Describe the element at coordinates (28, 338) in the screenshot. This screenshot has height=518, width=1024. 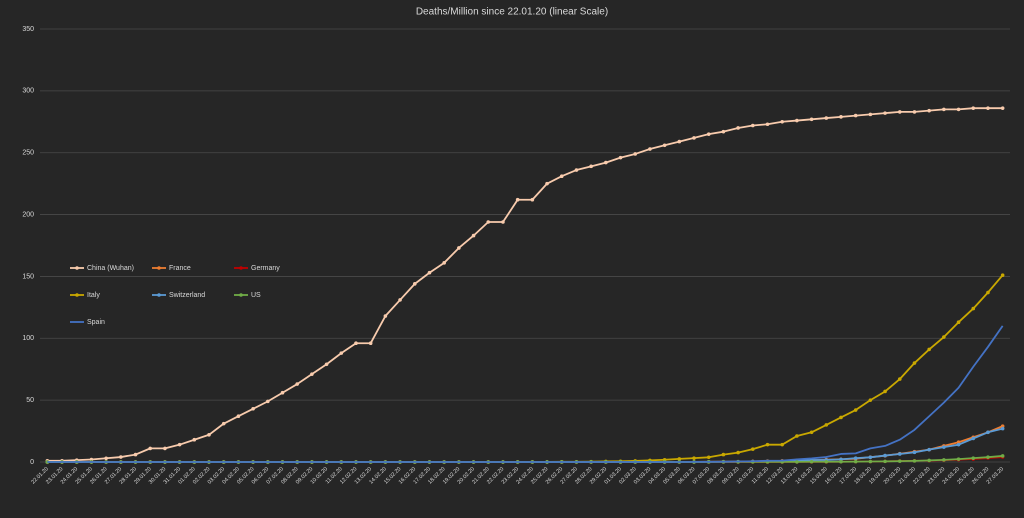
I see `y-tick-label: 100` at that location.